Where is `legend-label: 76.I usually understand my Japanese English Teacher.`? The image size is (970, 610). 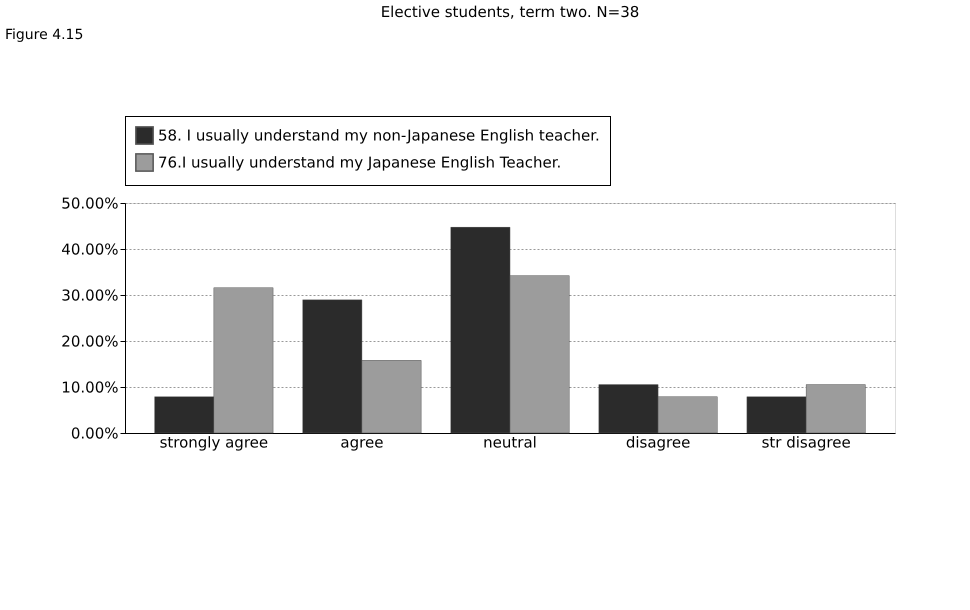
legend-label: 76.I usually understand my Japanese English Teacher. is located at coordinates (360, 163).